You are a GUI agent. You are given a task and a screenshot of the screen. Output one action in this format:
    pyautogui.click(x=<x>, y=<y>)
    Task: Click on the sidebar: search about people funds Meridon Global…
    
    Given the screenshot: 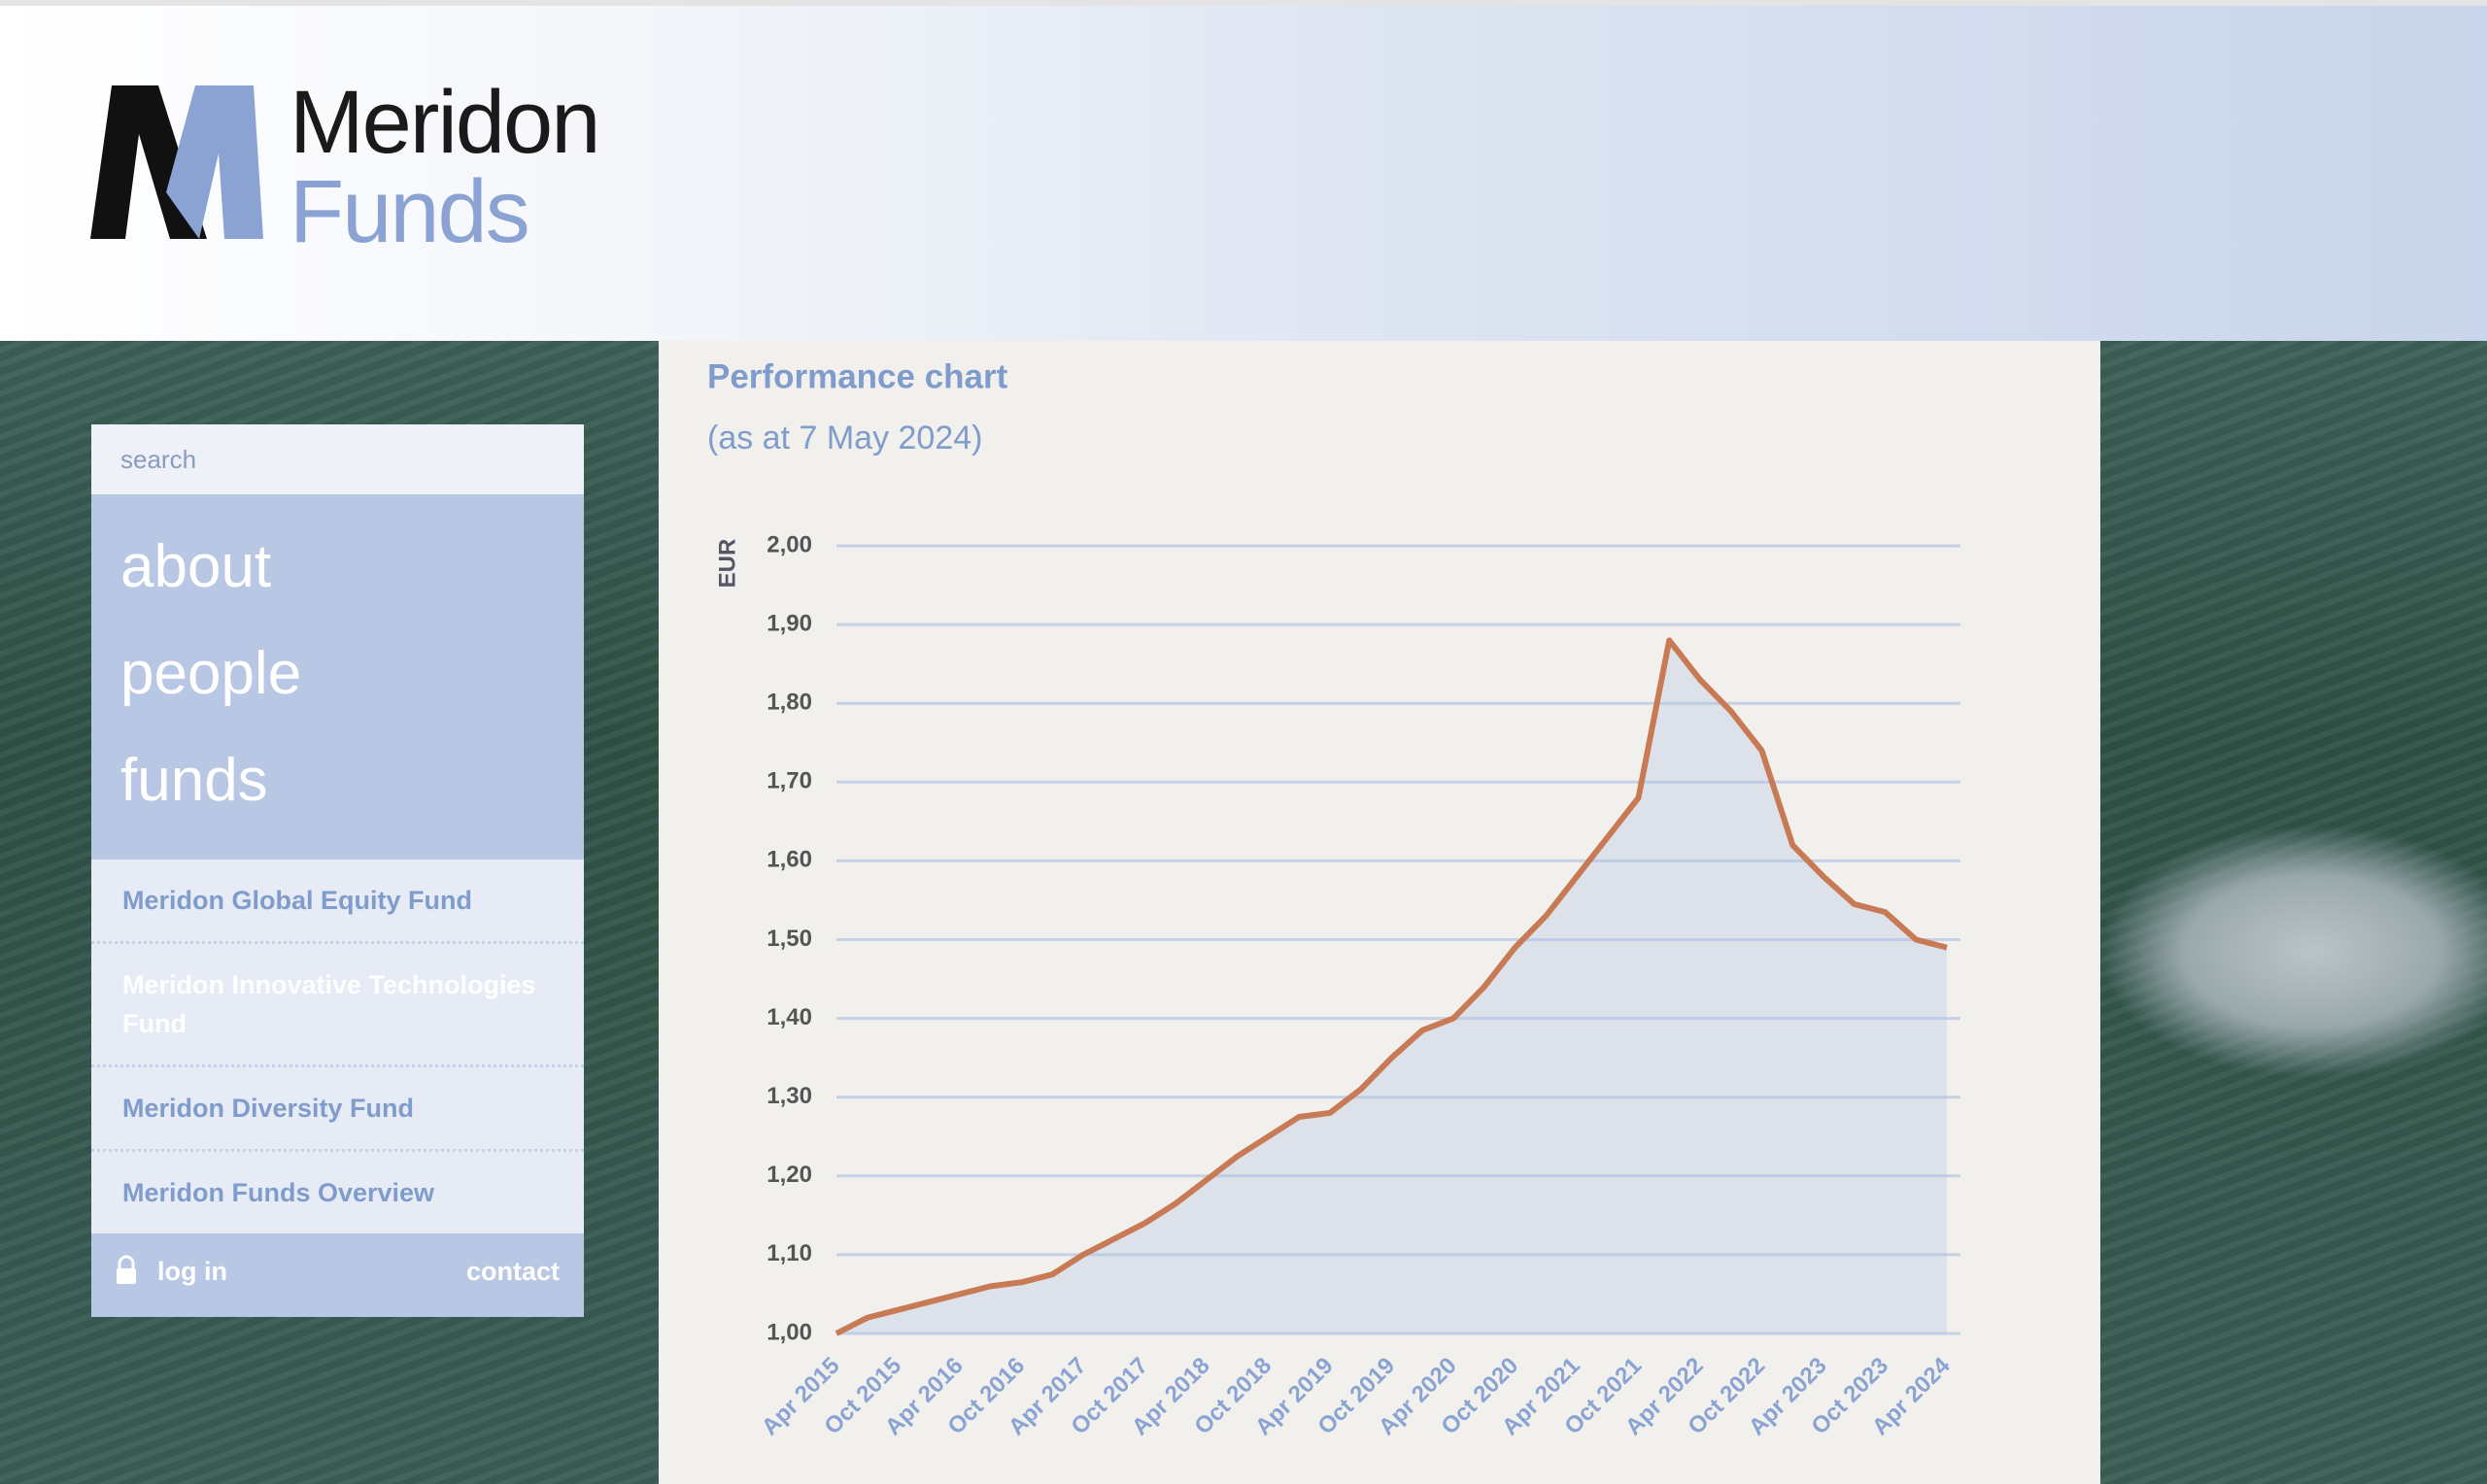 What is the action you would take?
    pyautogui.click(x=337, y=870)
    